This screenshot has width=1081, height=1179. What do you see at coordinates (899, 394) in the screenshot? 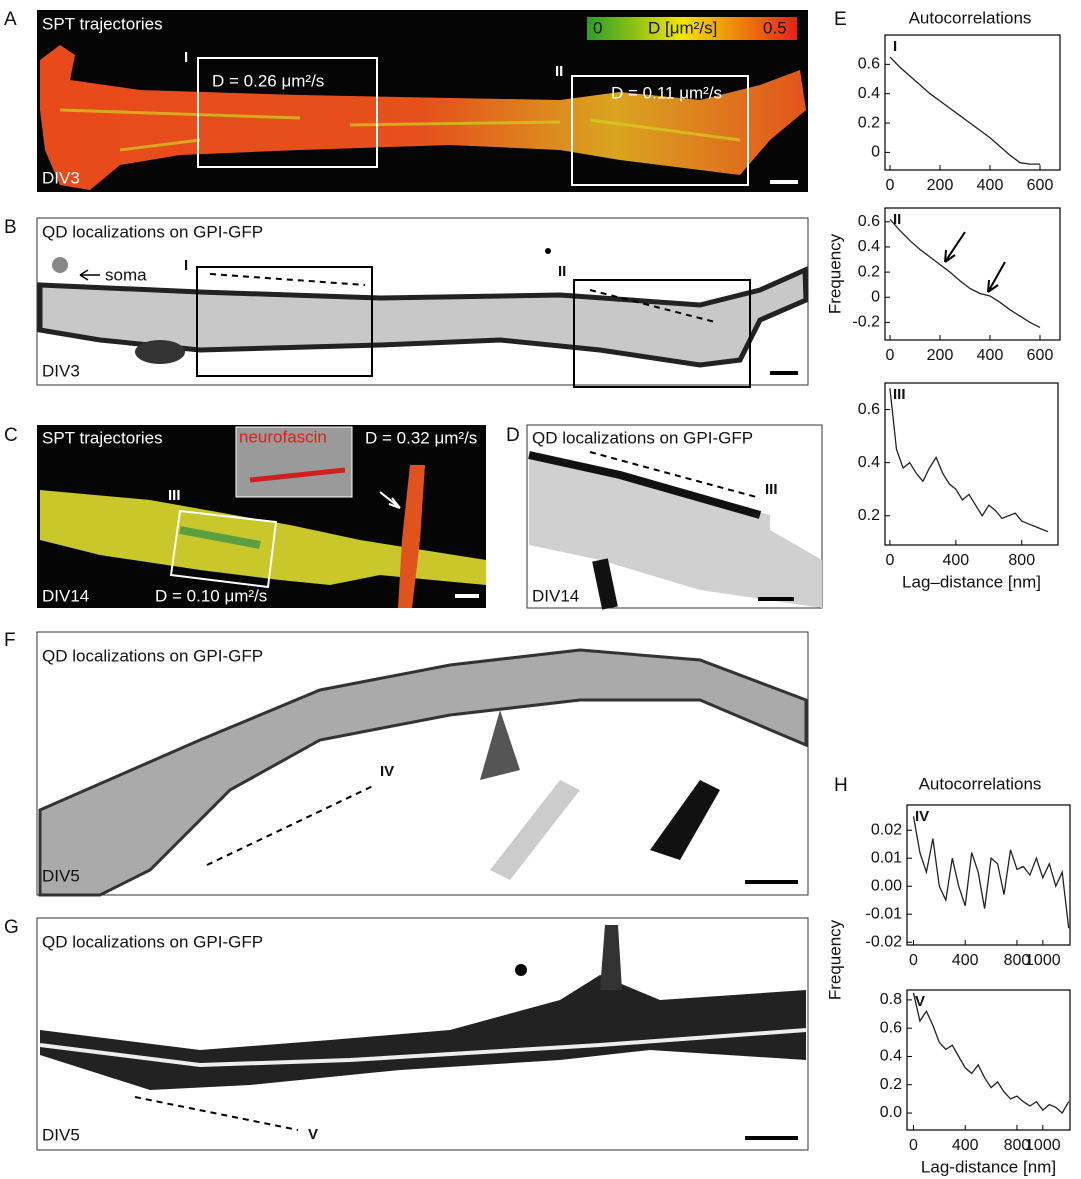
I see `curve-label: III` at bounding box center [899, 394].